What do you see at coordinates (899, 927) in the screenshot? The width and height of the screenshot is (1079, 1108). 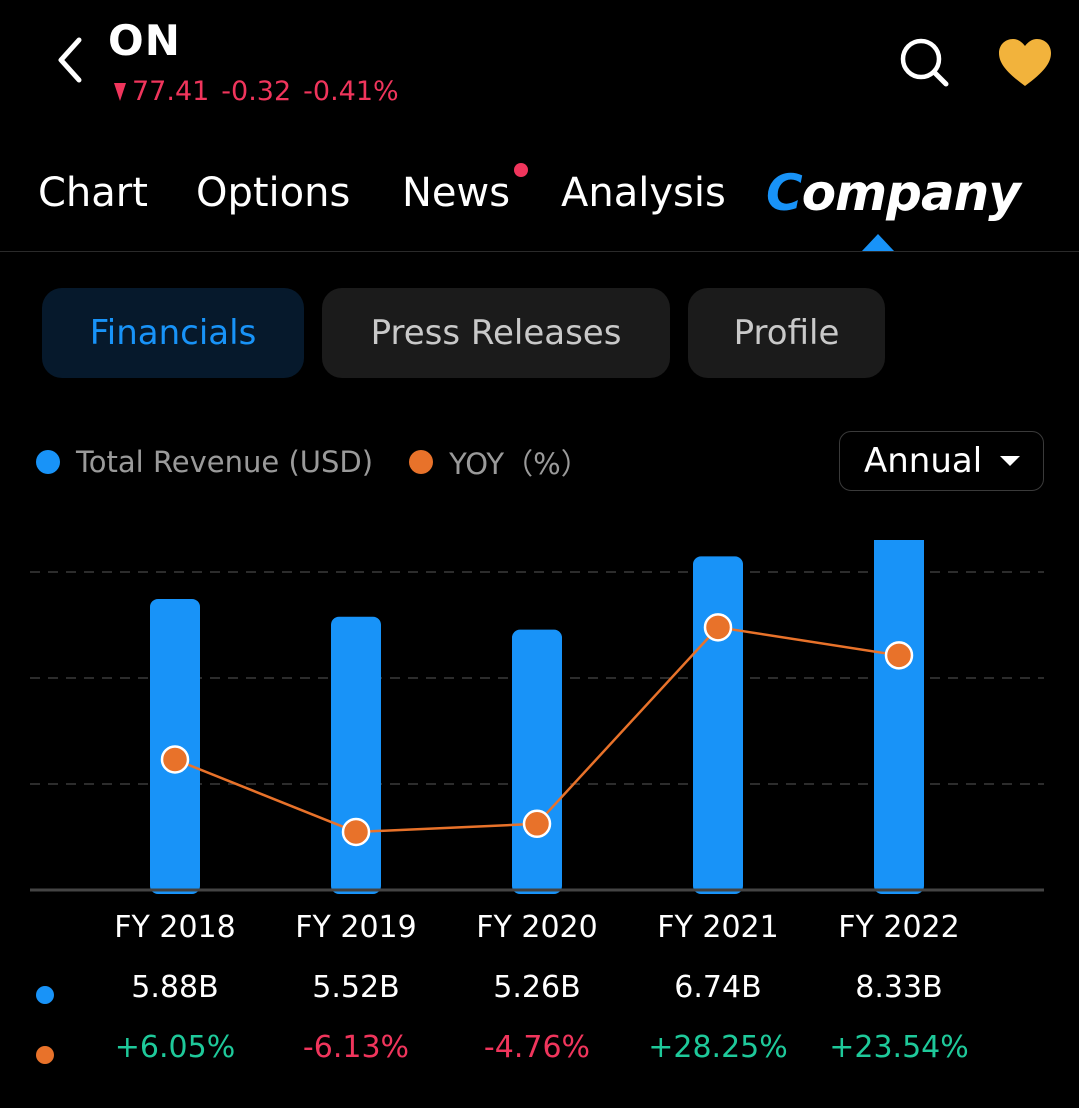 I see `x-tick-label: FY 2022` at bounding box center [899, 927].